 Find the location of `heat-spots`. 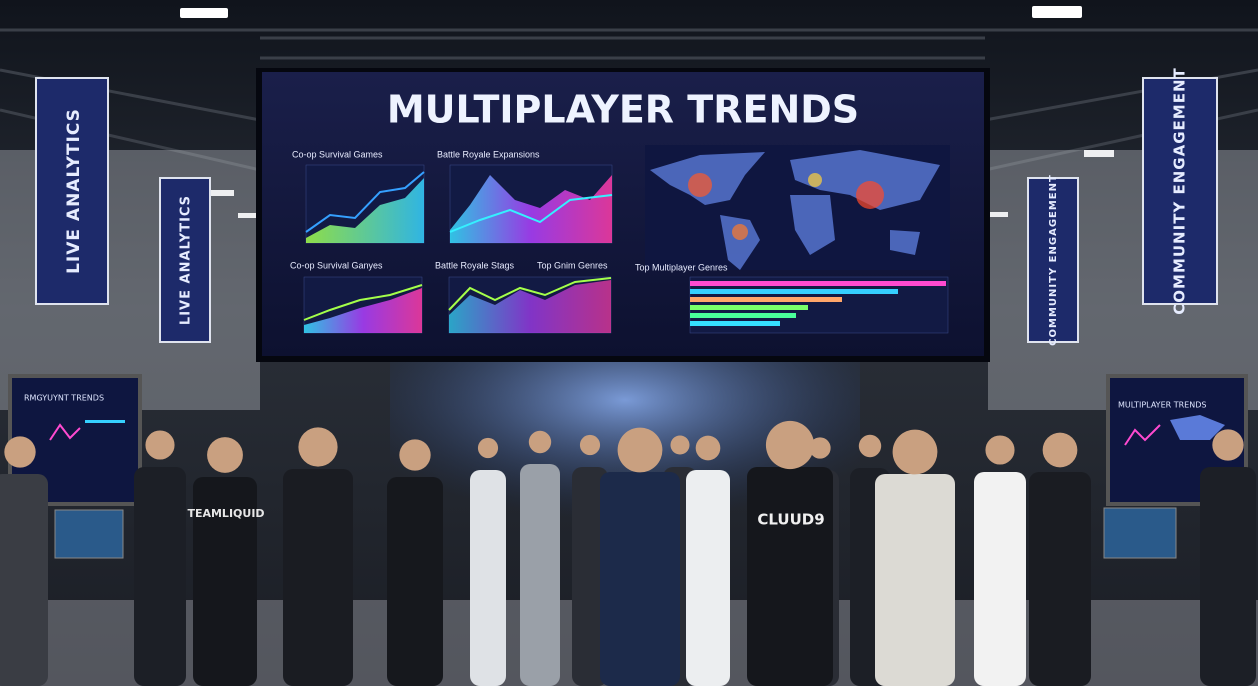

heat-spots is located at coordinates (786, 206).